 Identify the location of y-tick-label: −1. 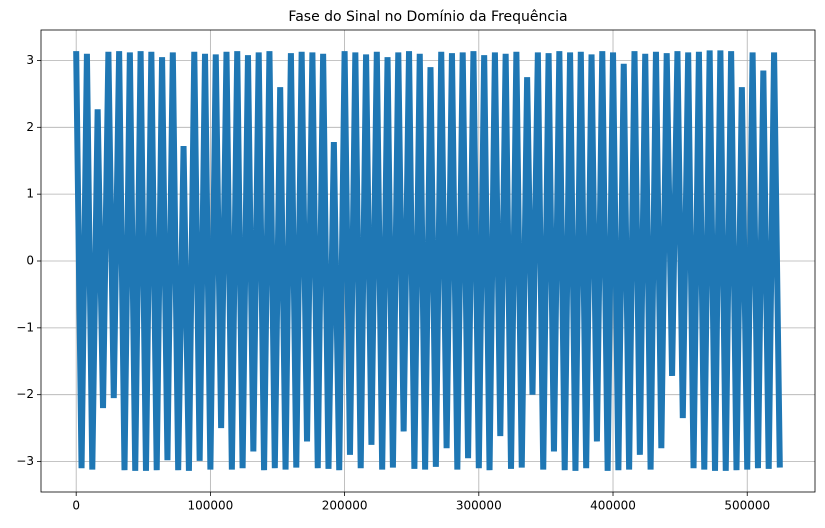
(25, 327).